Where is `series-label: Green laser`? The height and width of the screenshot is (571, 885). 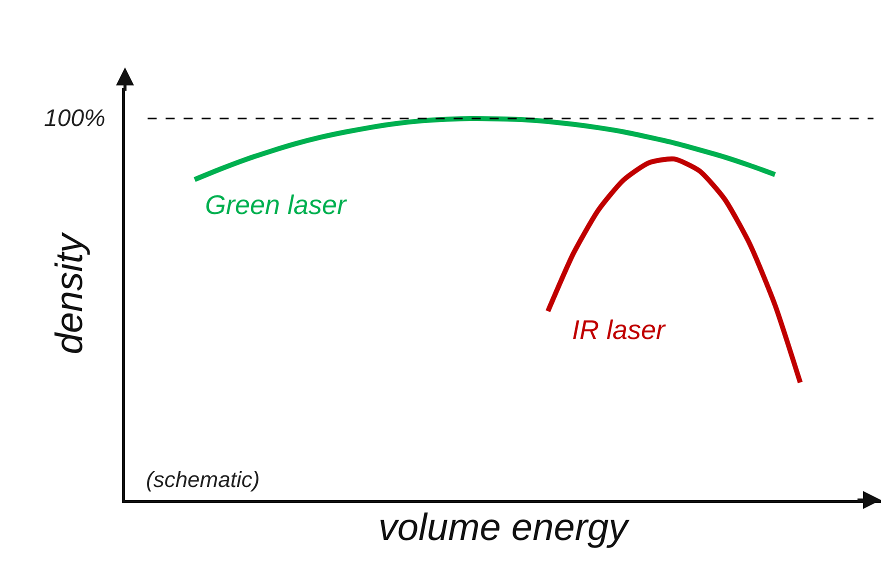 series-label: Green laser is located at coordinates (276, 205).